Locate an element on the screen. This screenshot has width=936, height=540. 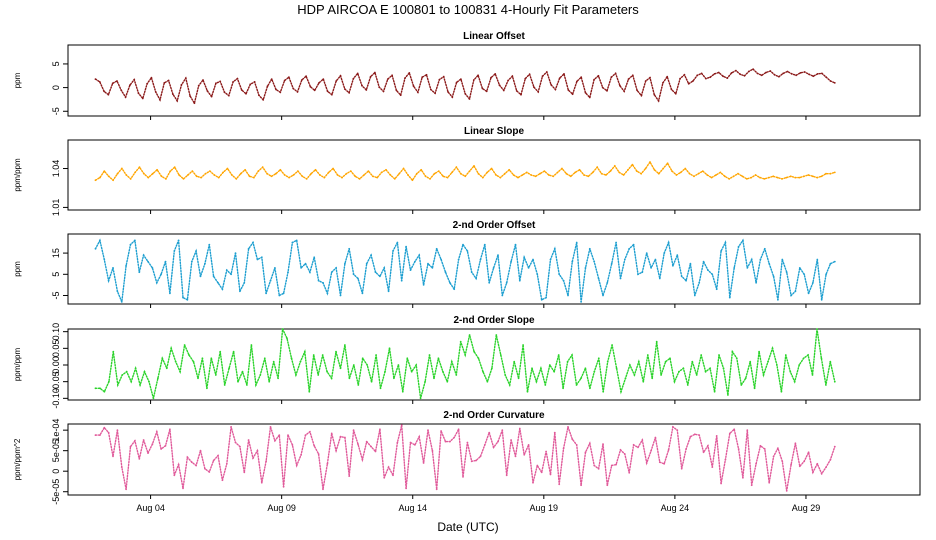
panel-frame is located at coordinates (494, 175).